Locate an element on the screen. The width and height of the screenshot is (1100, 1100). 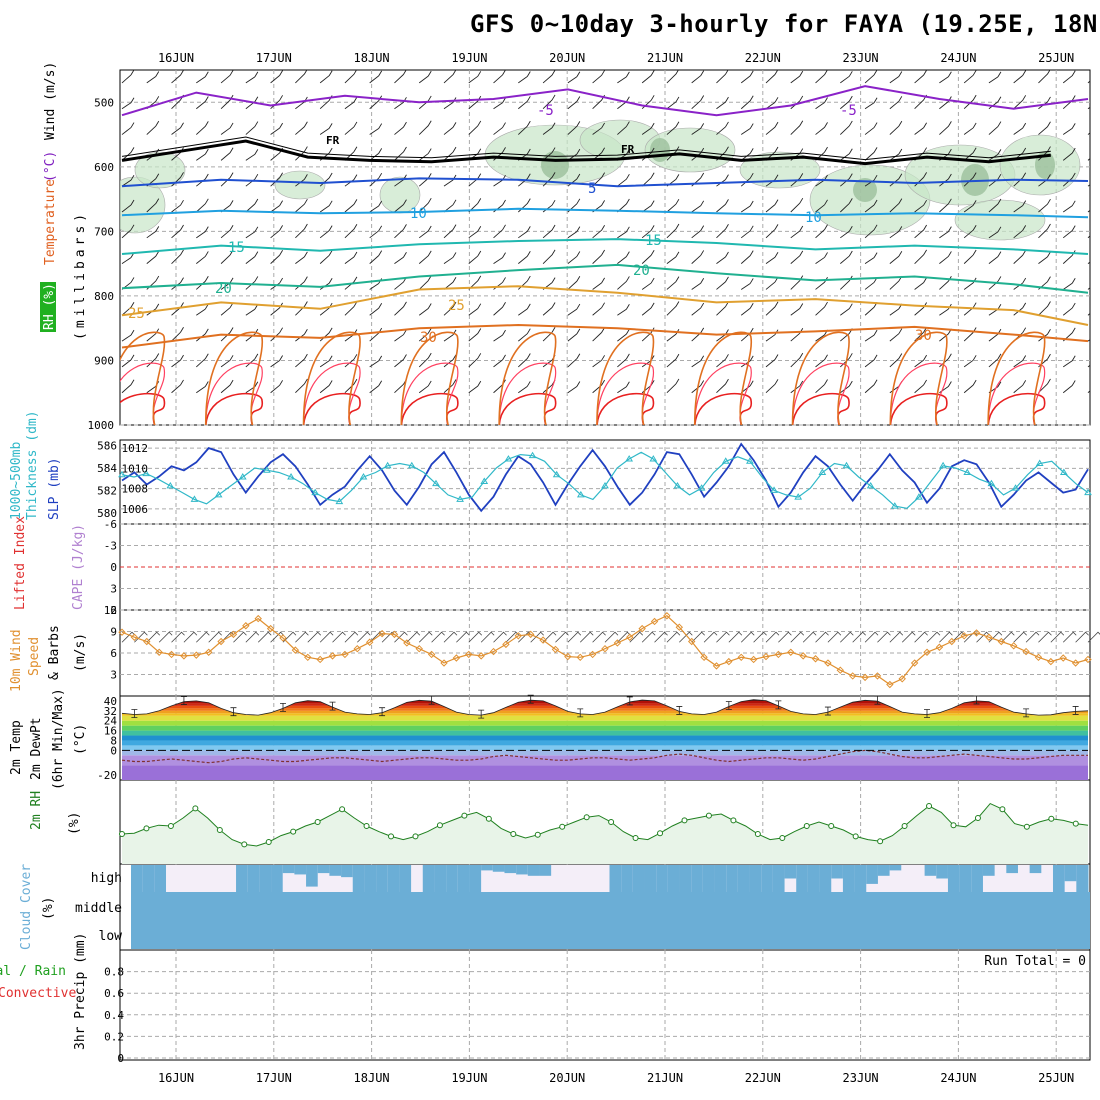
lifted-axis-label: Lifted Index is located at coordinates (20, 563).